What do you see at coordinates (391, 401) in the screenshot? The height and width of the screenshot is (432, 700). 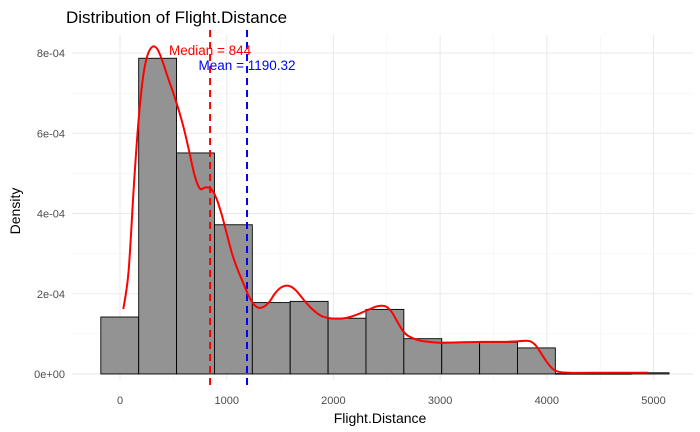 I see `x-axis-ticks: 0 1000 2000 3000 4000 5000` at bounding box center [391, 401].